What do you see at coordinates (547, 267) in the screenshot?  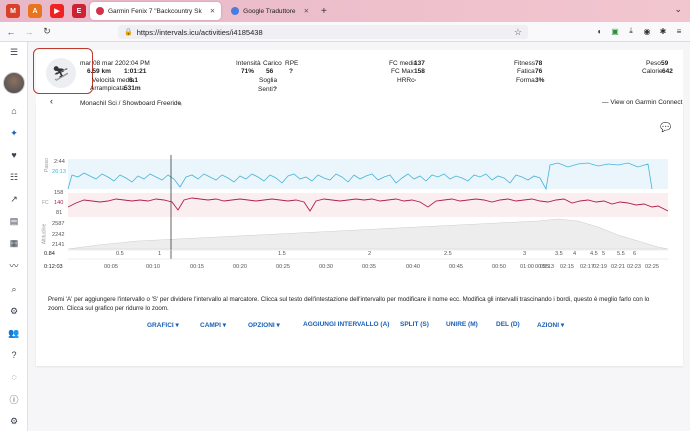 I see `time-tick: 02:13` at bounding box center [547, 267].